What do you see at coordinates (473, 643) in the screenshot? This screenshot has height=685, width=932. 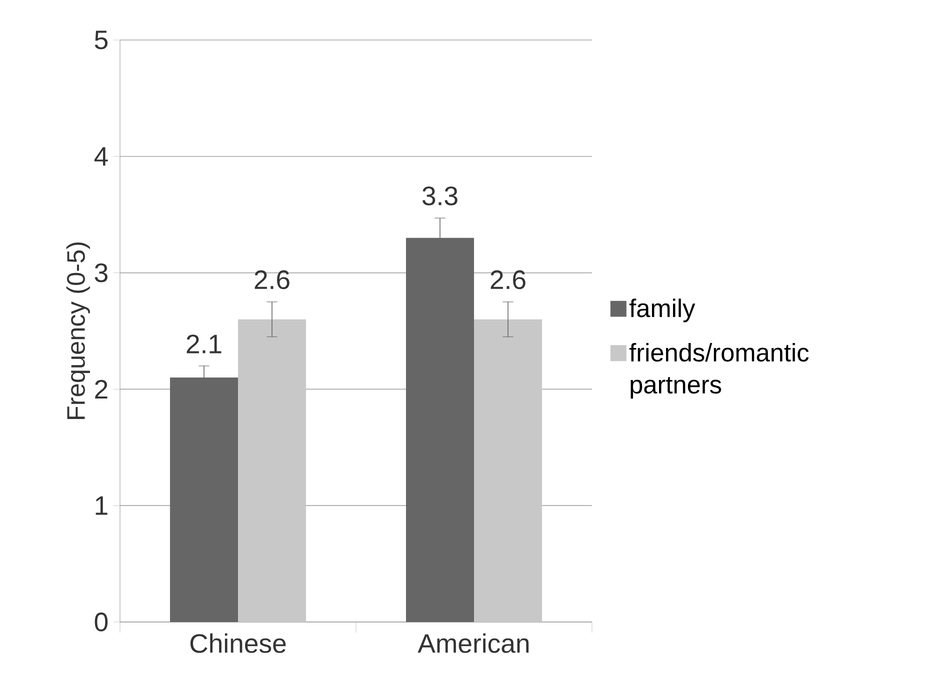 I see `x-tick-label: American` at bounding box center [473, 643].